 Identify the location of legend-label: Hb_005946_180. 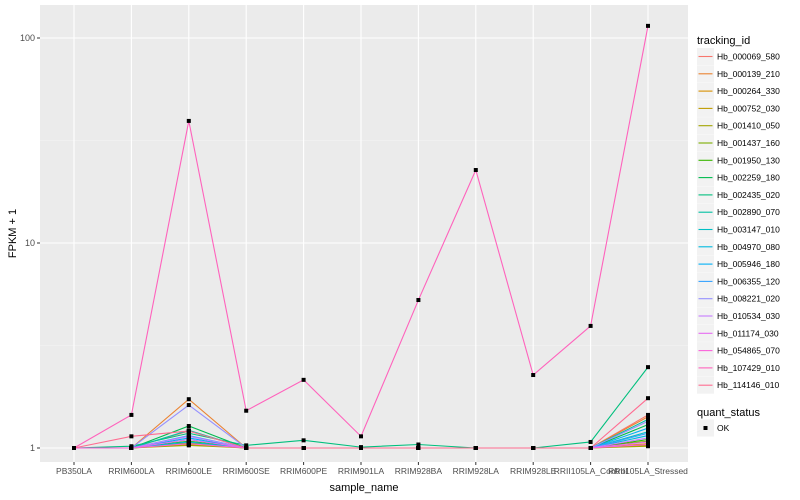
(748, 264).